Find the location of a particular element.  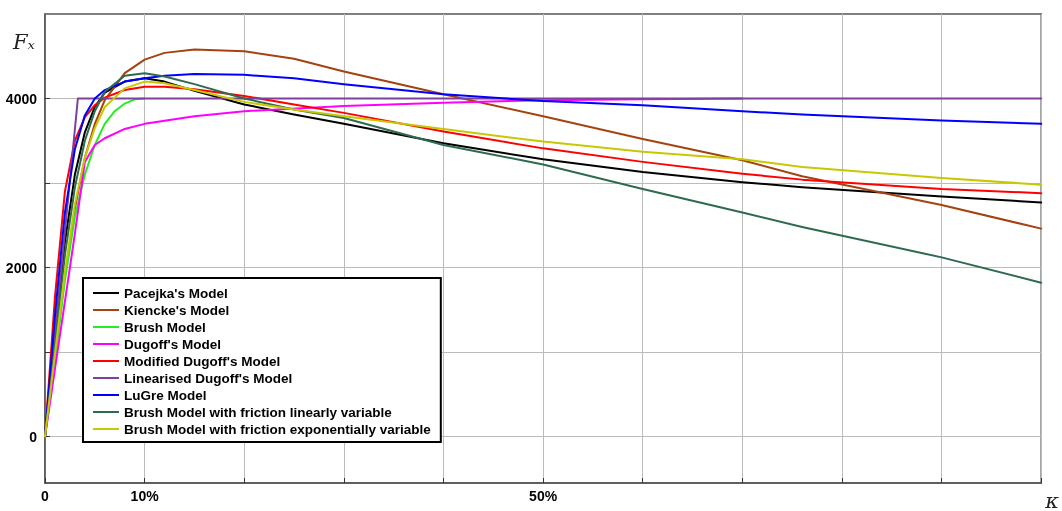

y-tick-label: 4000 is located at coordinates (21, 98).